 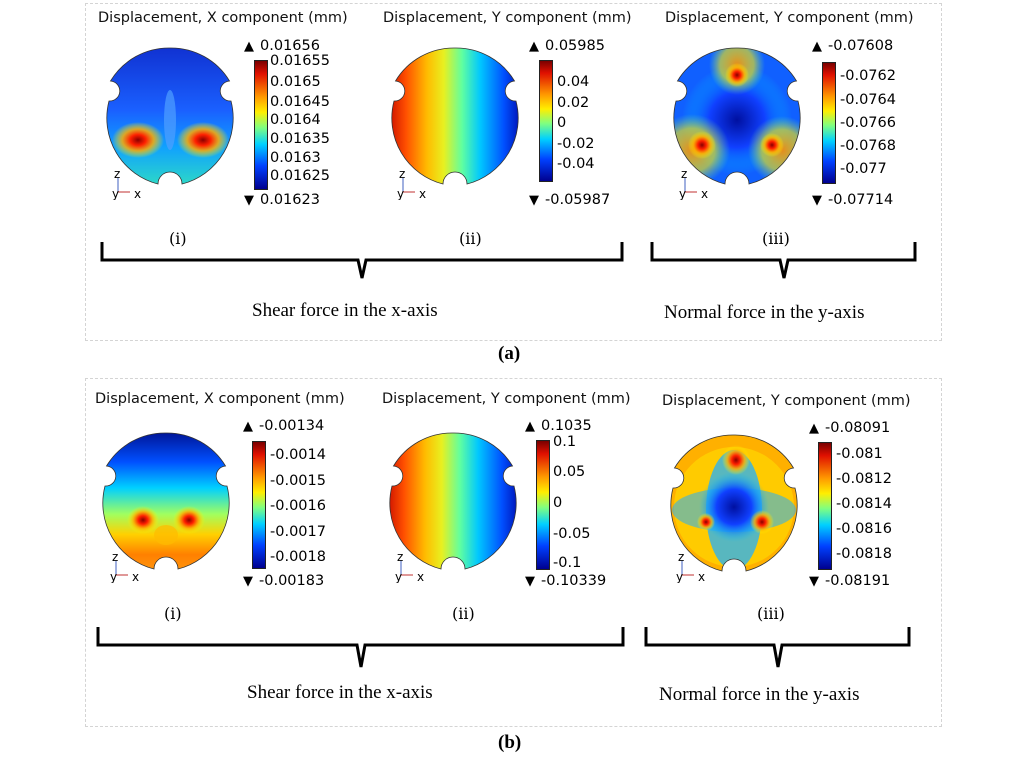 What do you see at coordinates (734, 503) in the screenshot?
I see `contour-disc-b-iii` at bounding box center [734, 503].